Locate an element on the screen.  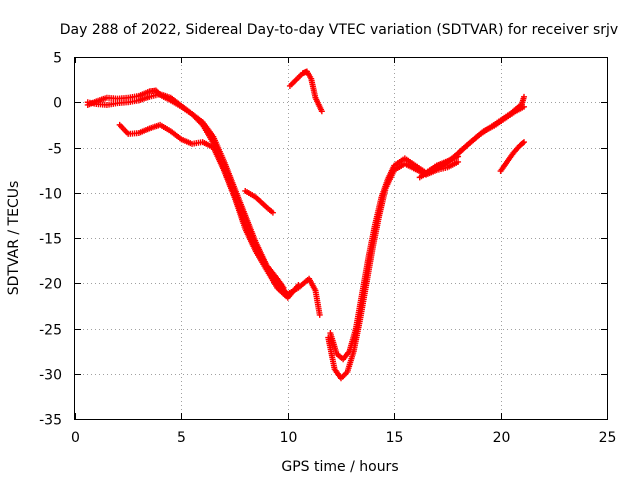
y-tick-label: -20 is located at coordinates (50, 285).